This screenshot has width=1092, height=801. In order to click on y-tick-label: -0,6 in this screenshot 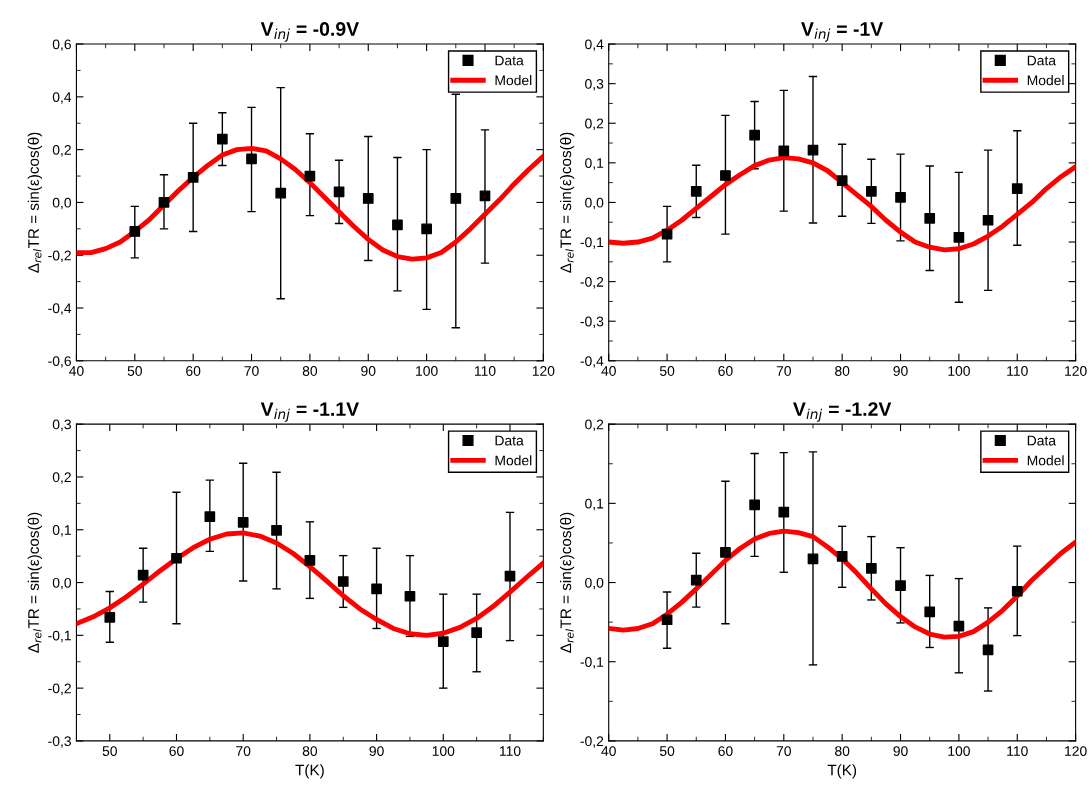, I will do `click(59, 362)`.